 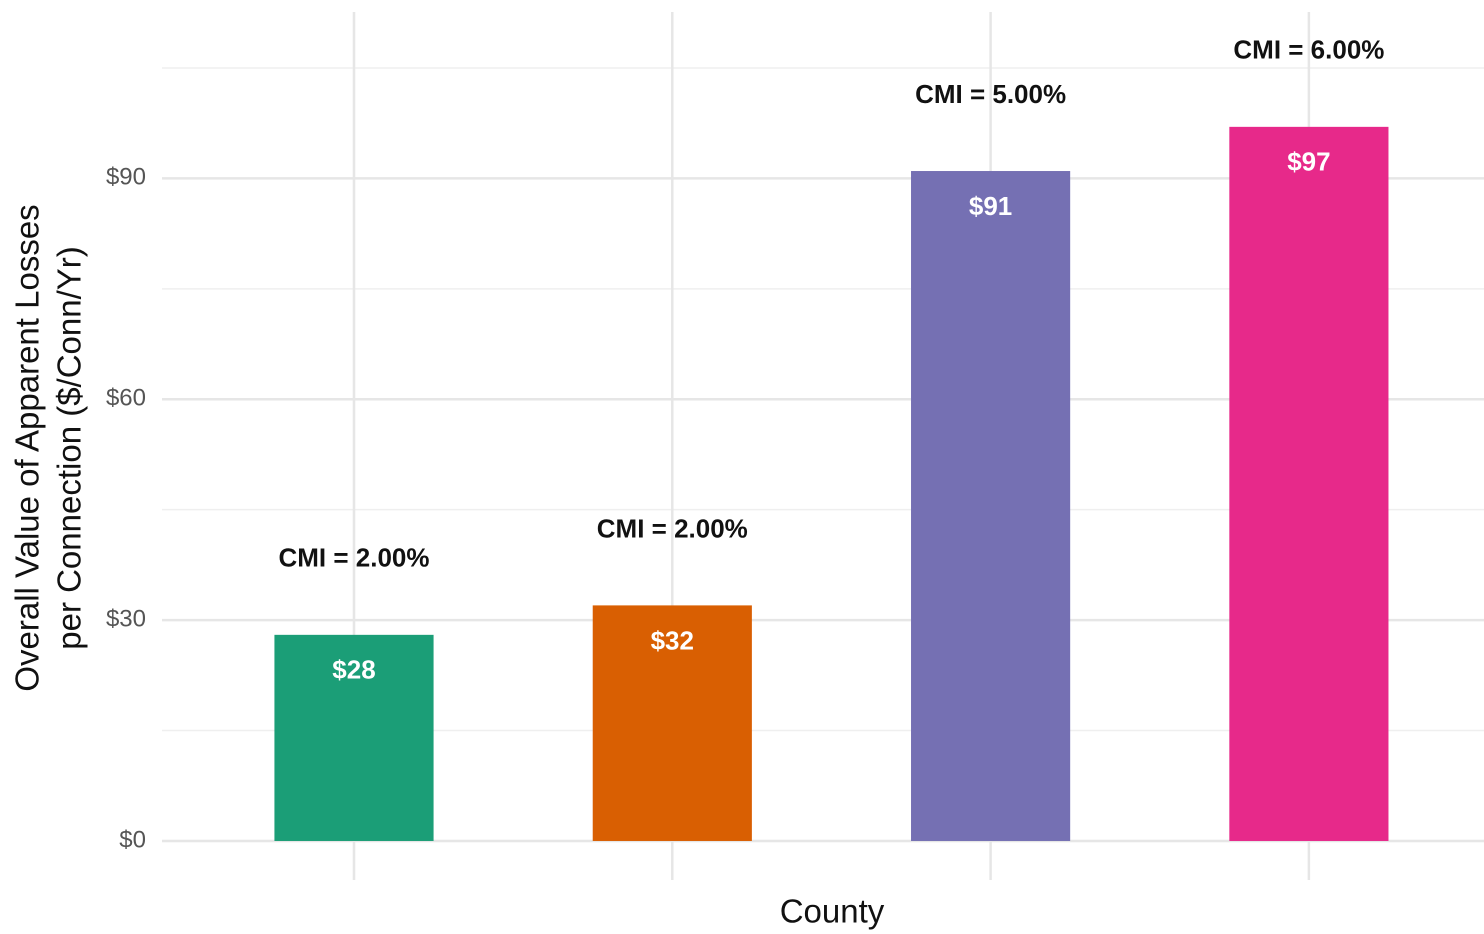 What do you see at coordinates (353, 670) in the screenshot?
I see `value-label: $28` at bounding box center [353, 670].